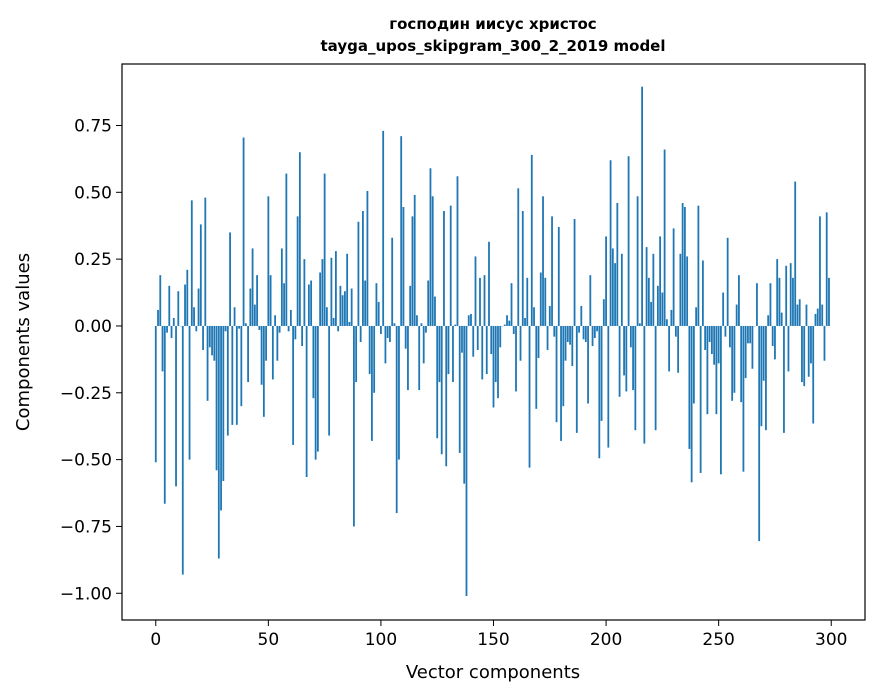  I want to click on x-tick-label: 250, so click(718, 640).